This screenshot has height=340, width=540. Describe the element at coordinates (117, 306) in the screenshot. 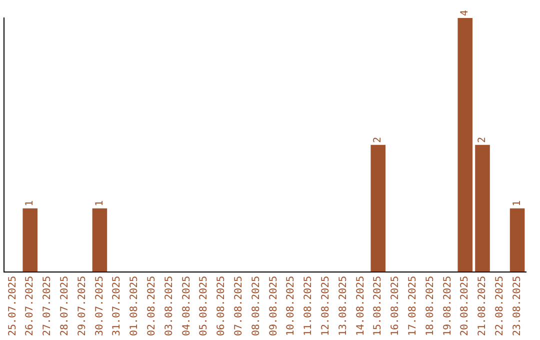

I see `x-tick-label: 31.07.2025` at that location.